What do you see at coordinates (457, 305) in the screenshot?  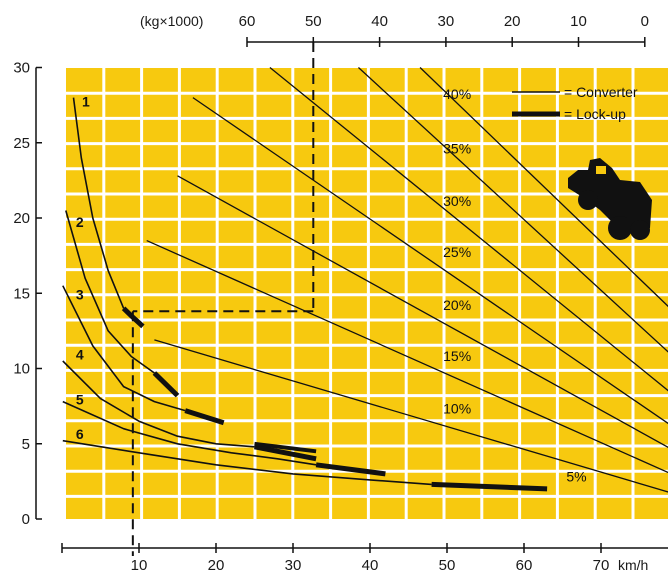 I see `grade-label: 20%` at bounding box center [457, 305].